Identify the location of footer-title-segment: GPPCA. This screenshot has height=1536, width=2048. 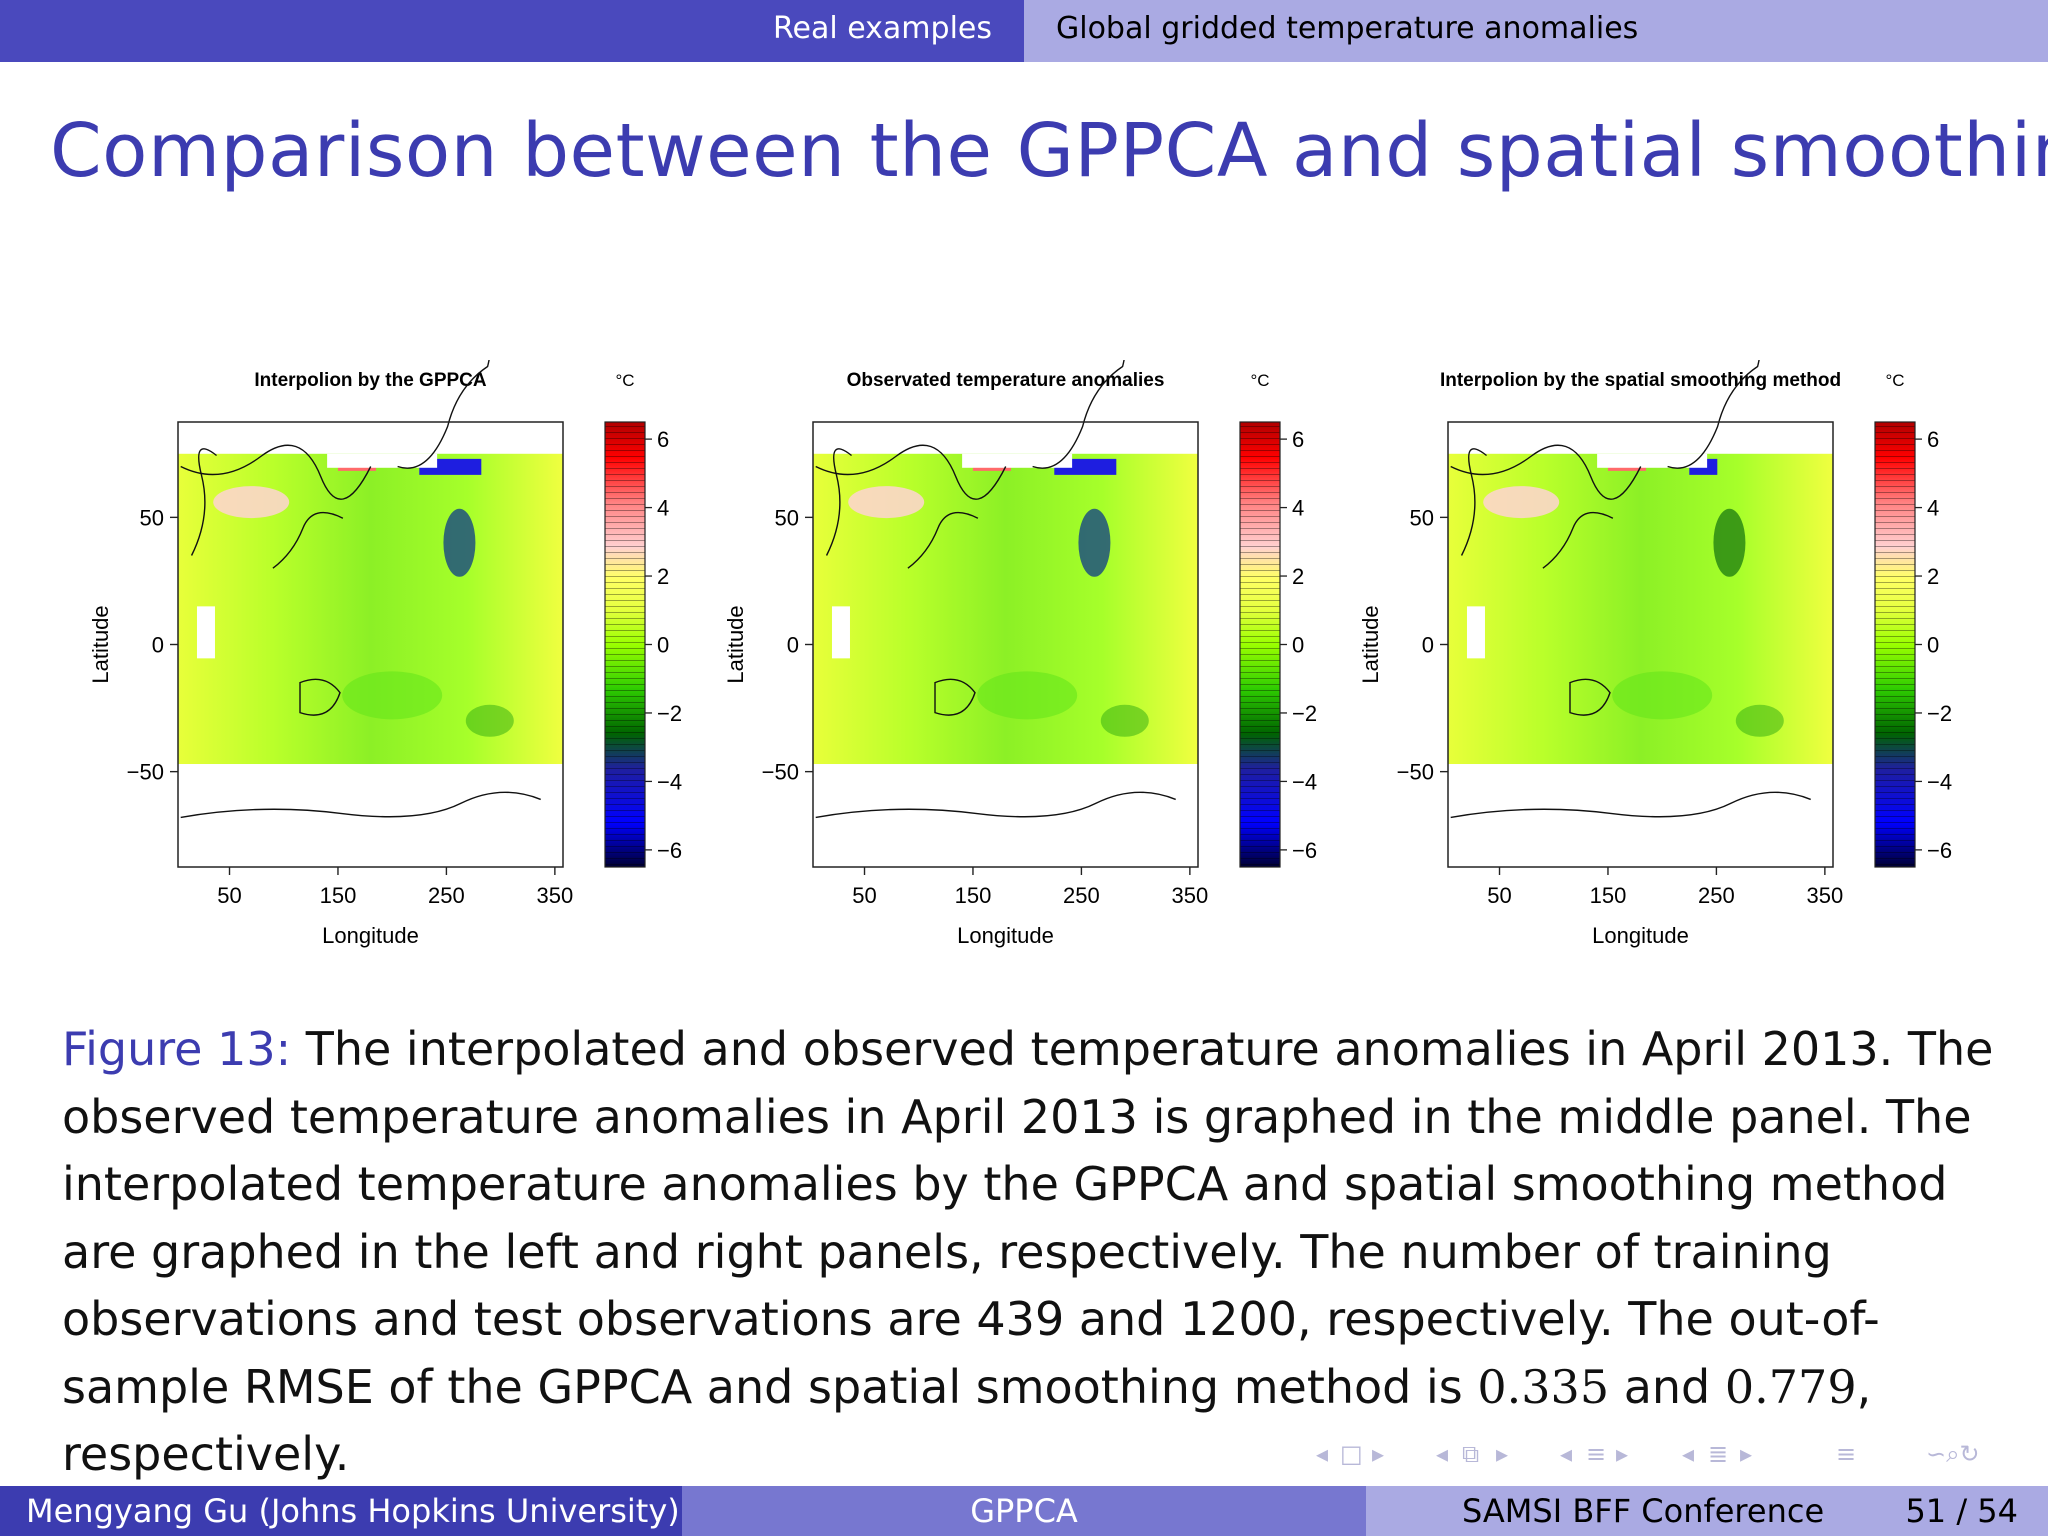
(1024, 1511).